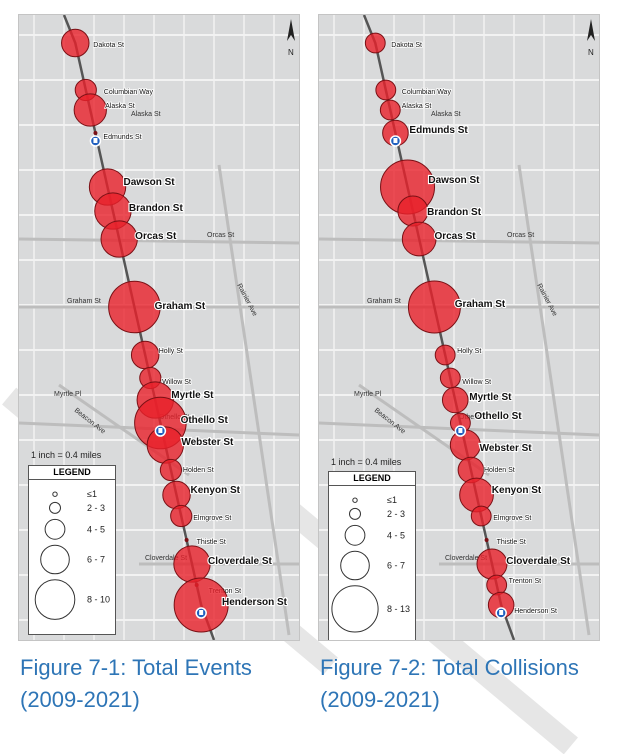  What do you see at coordinates (474, 417) in the screenshot?
I see `cross-street-label: Othello St` at bounding box center [474, 417].